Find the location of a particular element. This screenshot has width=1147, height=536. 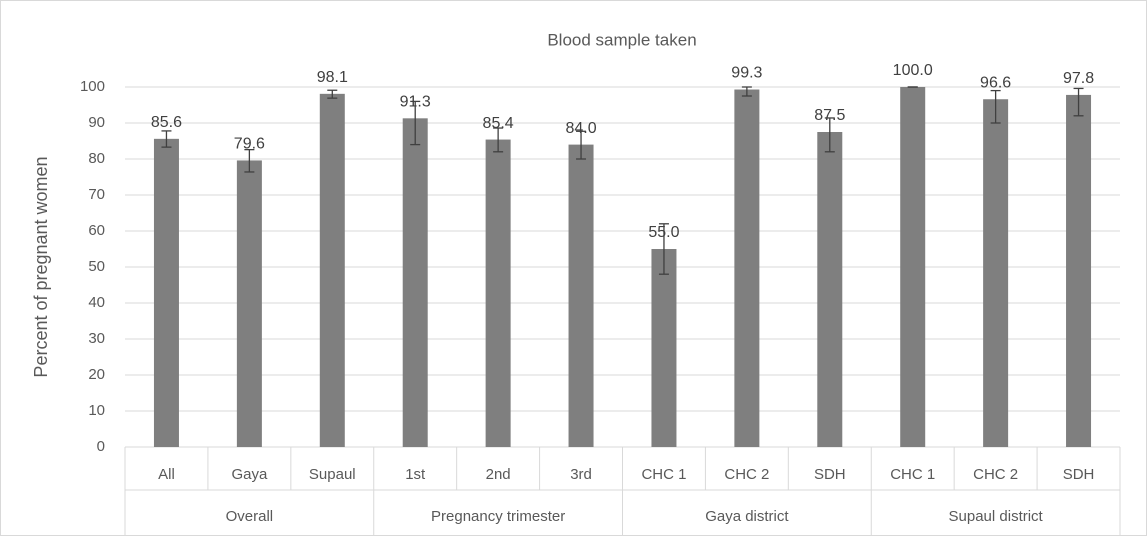

x-tick-label: All is located at coordinates (166, 474).